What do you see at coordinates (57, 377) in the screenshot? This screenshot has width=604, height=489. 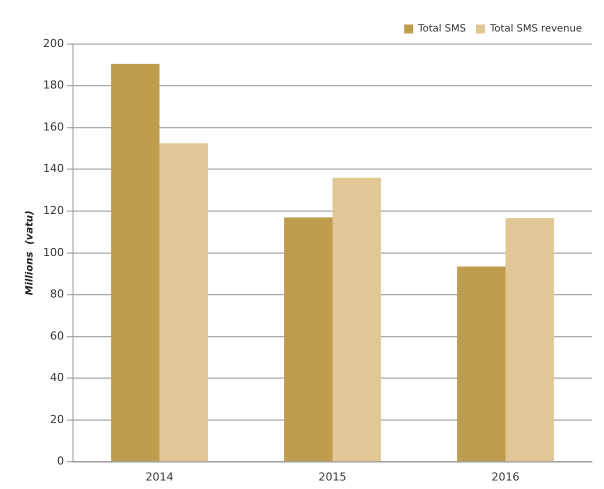 I see `y-tick-label: 40` at bounding box center [57, 377].